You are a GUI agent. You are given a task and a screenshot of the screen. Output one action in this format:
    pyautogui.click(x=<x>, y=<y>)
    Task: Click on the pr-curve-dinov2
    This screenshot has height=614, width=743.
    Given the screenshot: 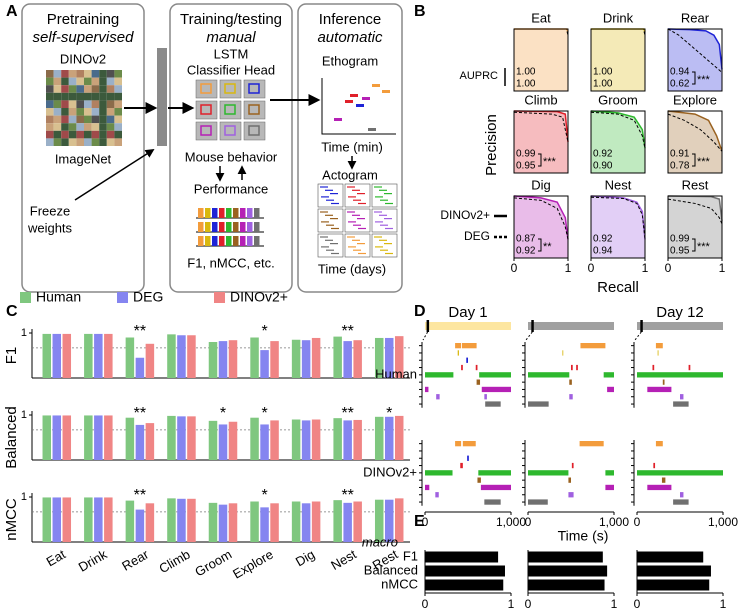 What is the action you would take?
    pyautogui.click(x=541, y=217)
    